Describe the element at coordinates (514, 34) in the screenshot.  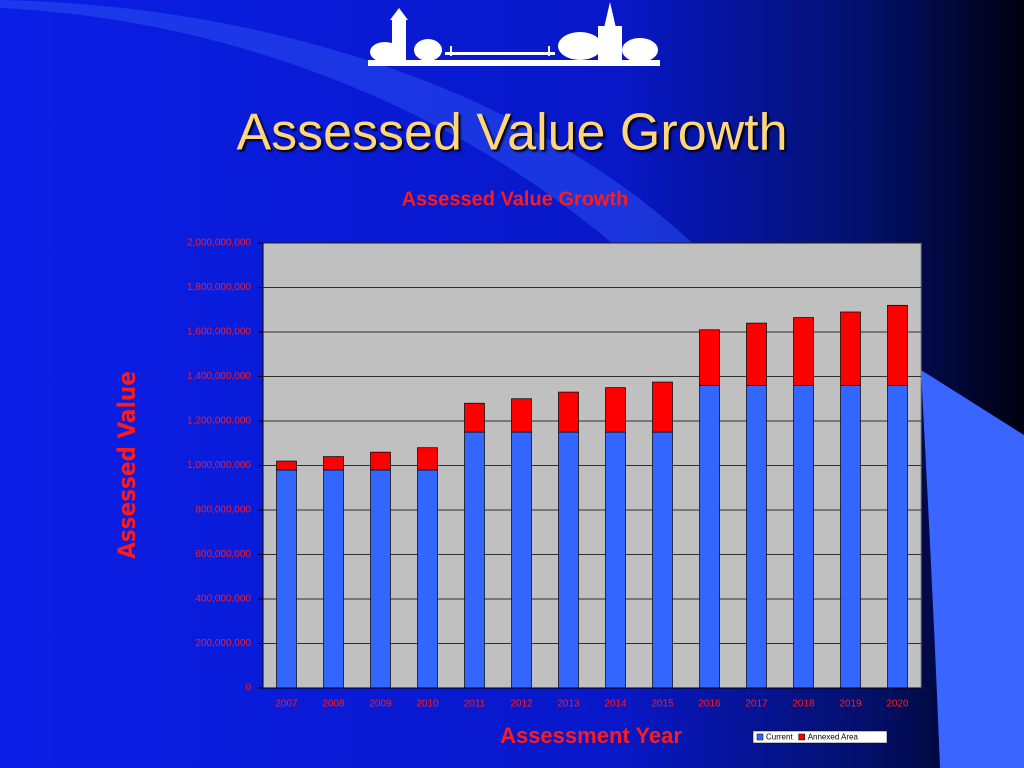
I see `skyline` at that location.